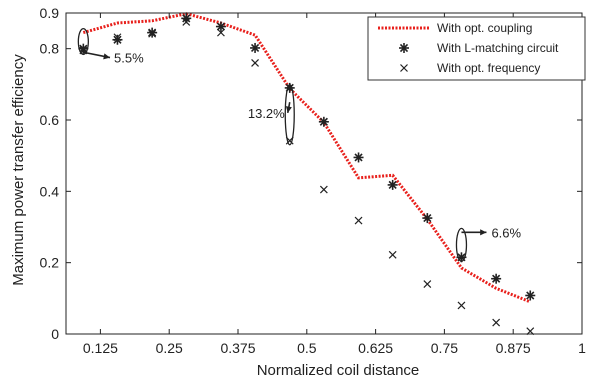  I want to click on x-tick-label: 0.375, so click(237, 348).